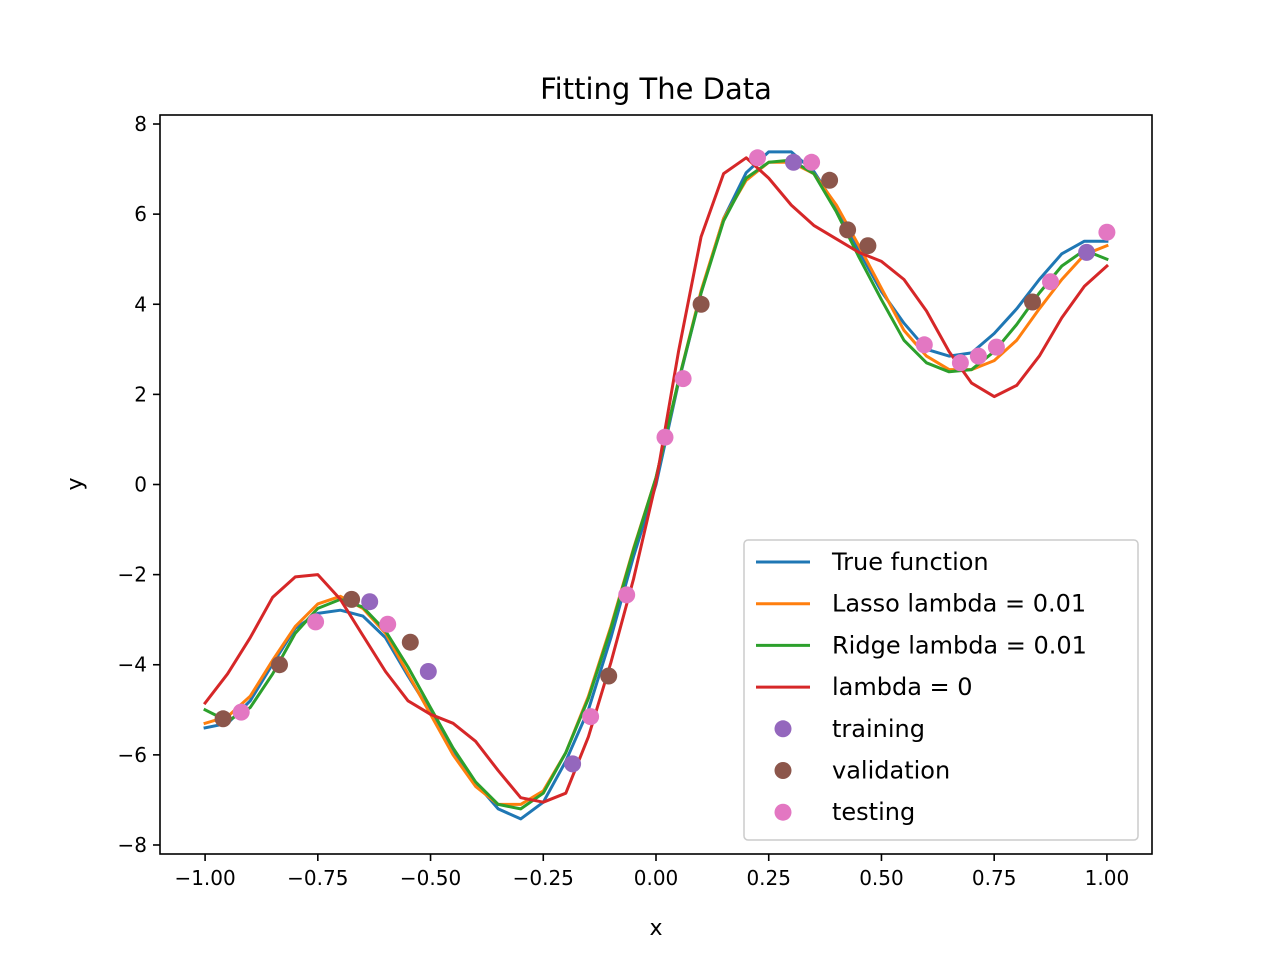  What do you see at coordinates (1107, 878) in the screenshot?
I see `x-tick-label: 1.00` at bounding box center [1107, 878].